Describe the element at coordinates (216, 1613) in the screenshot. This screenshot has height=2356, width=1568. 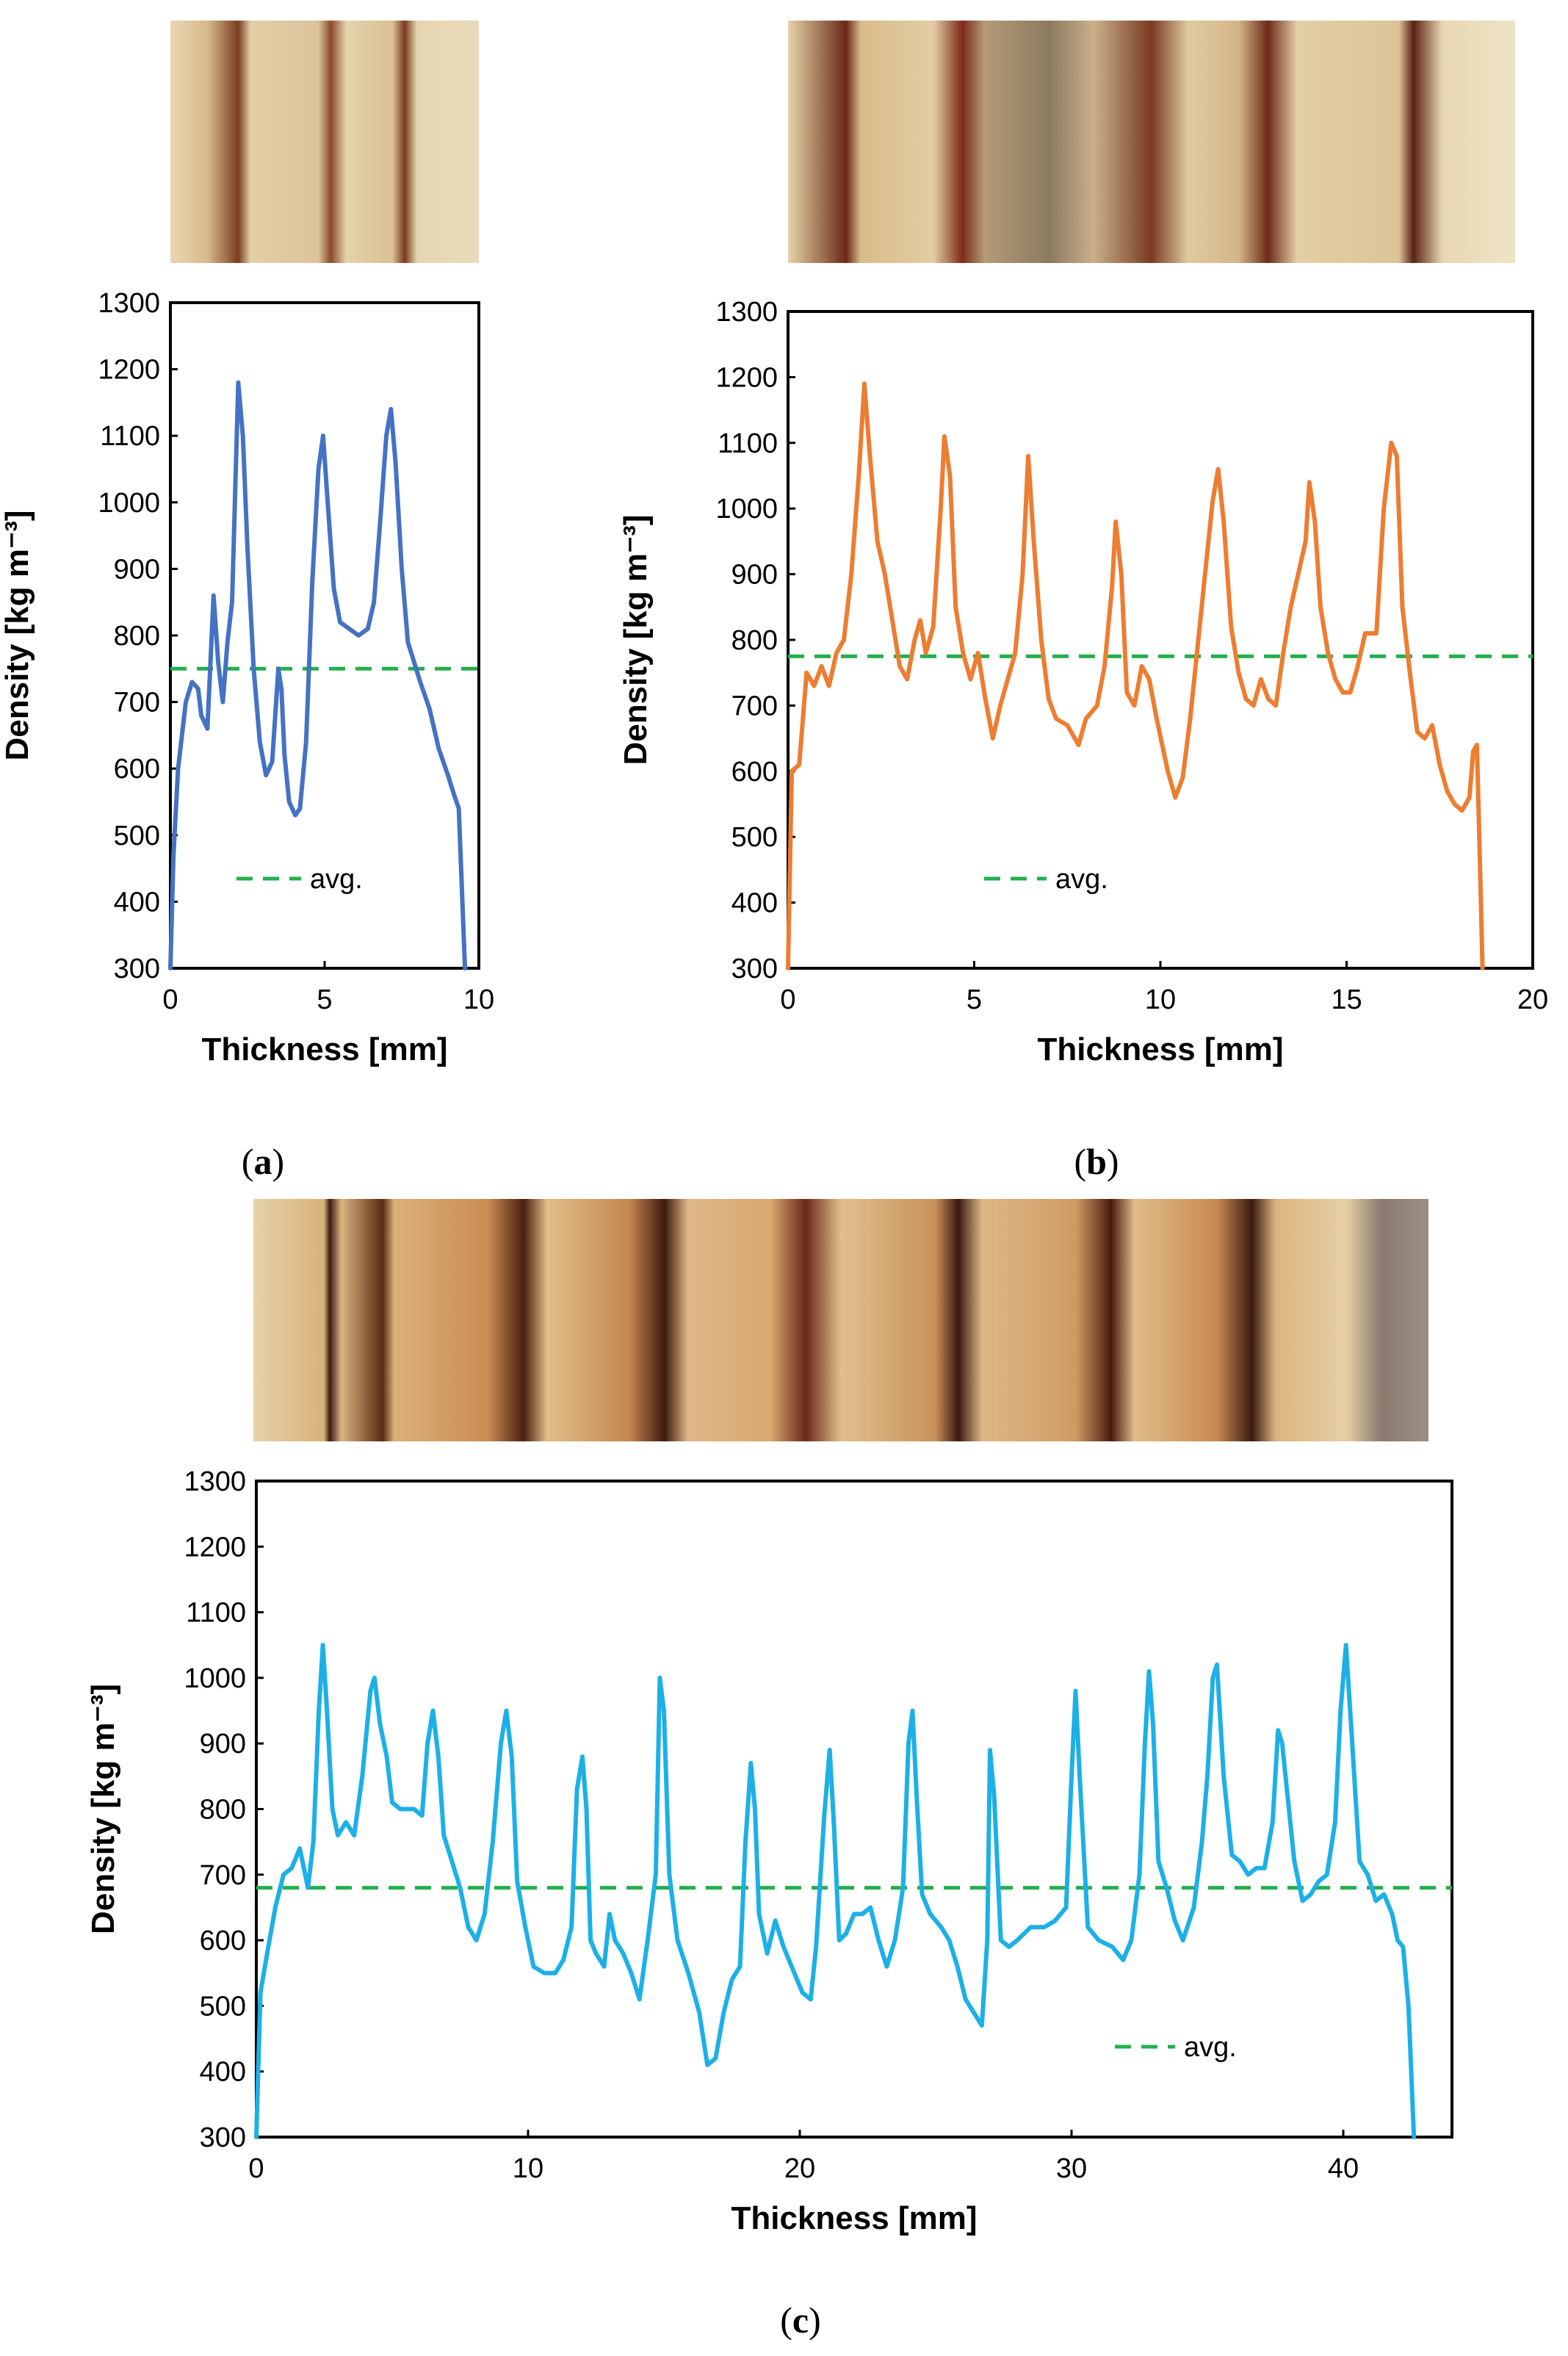
I see `y-tick-label-c: 1100` at that location.